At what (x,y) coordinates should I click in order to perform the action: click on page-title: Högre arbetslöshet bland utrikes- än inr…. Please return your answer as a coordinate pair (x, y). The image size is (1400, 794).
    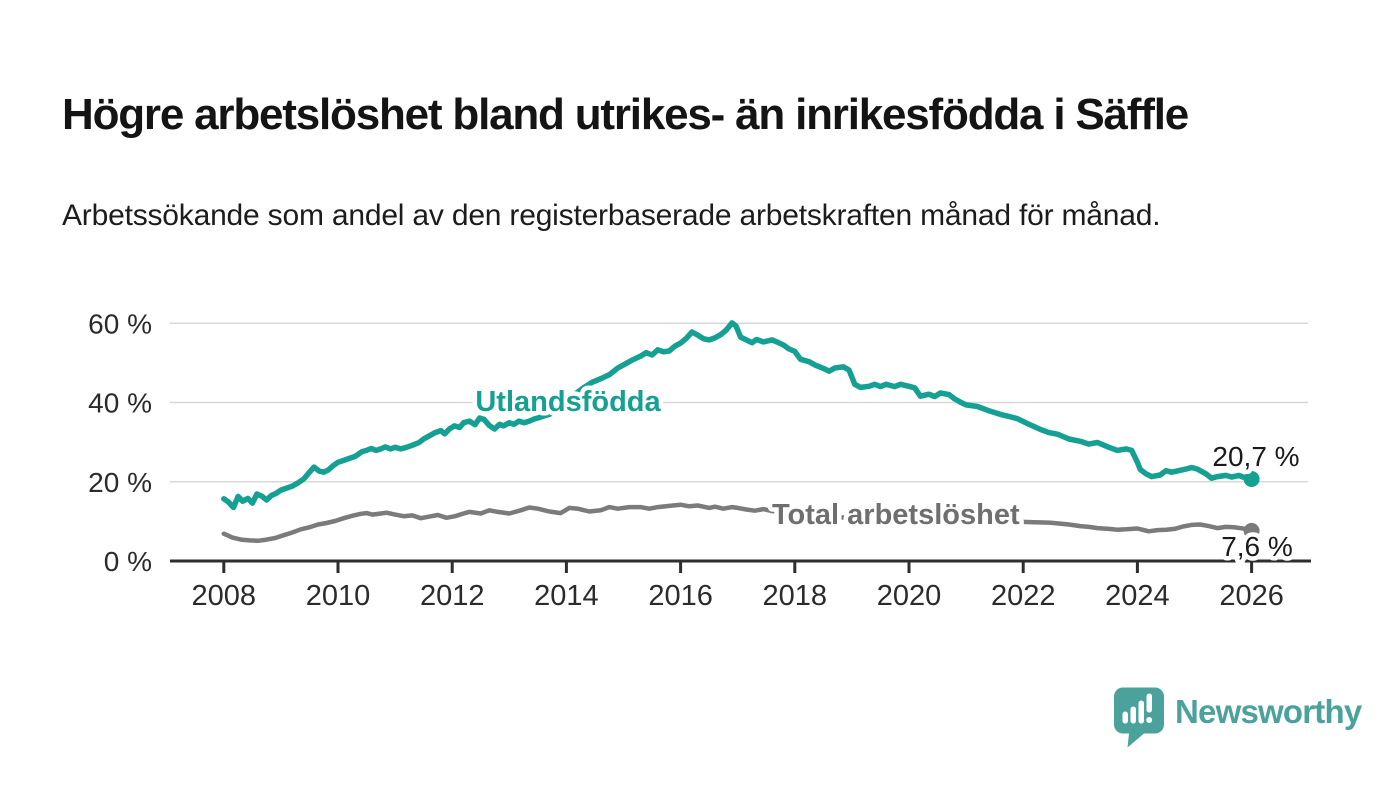
    Looking at the image, I should click on (625, 115).